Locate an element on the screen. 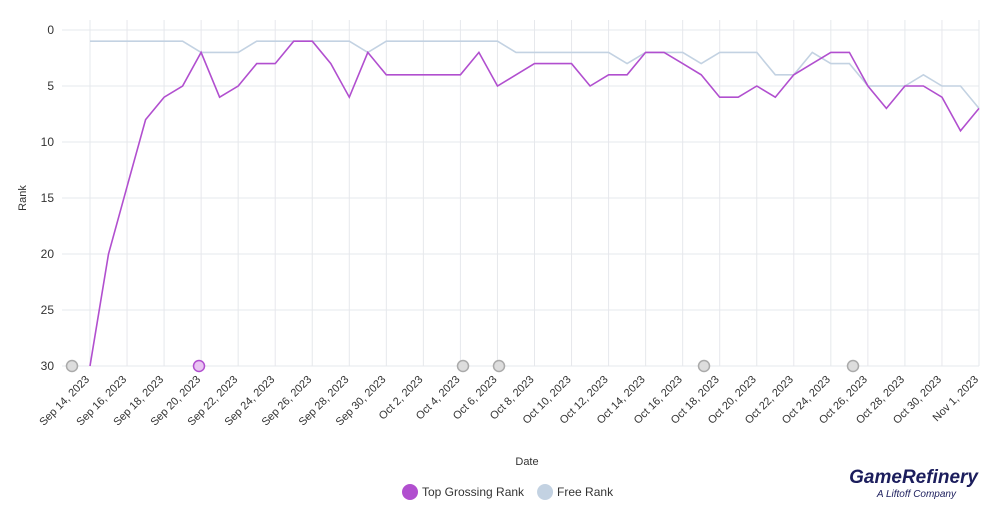 The width and height of the screenshot is (1000, 520). series-line is located at coordinates (535, 74).